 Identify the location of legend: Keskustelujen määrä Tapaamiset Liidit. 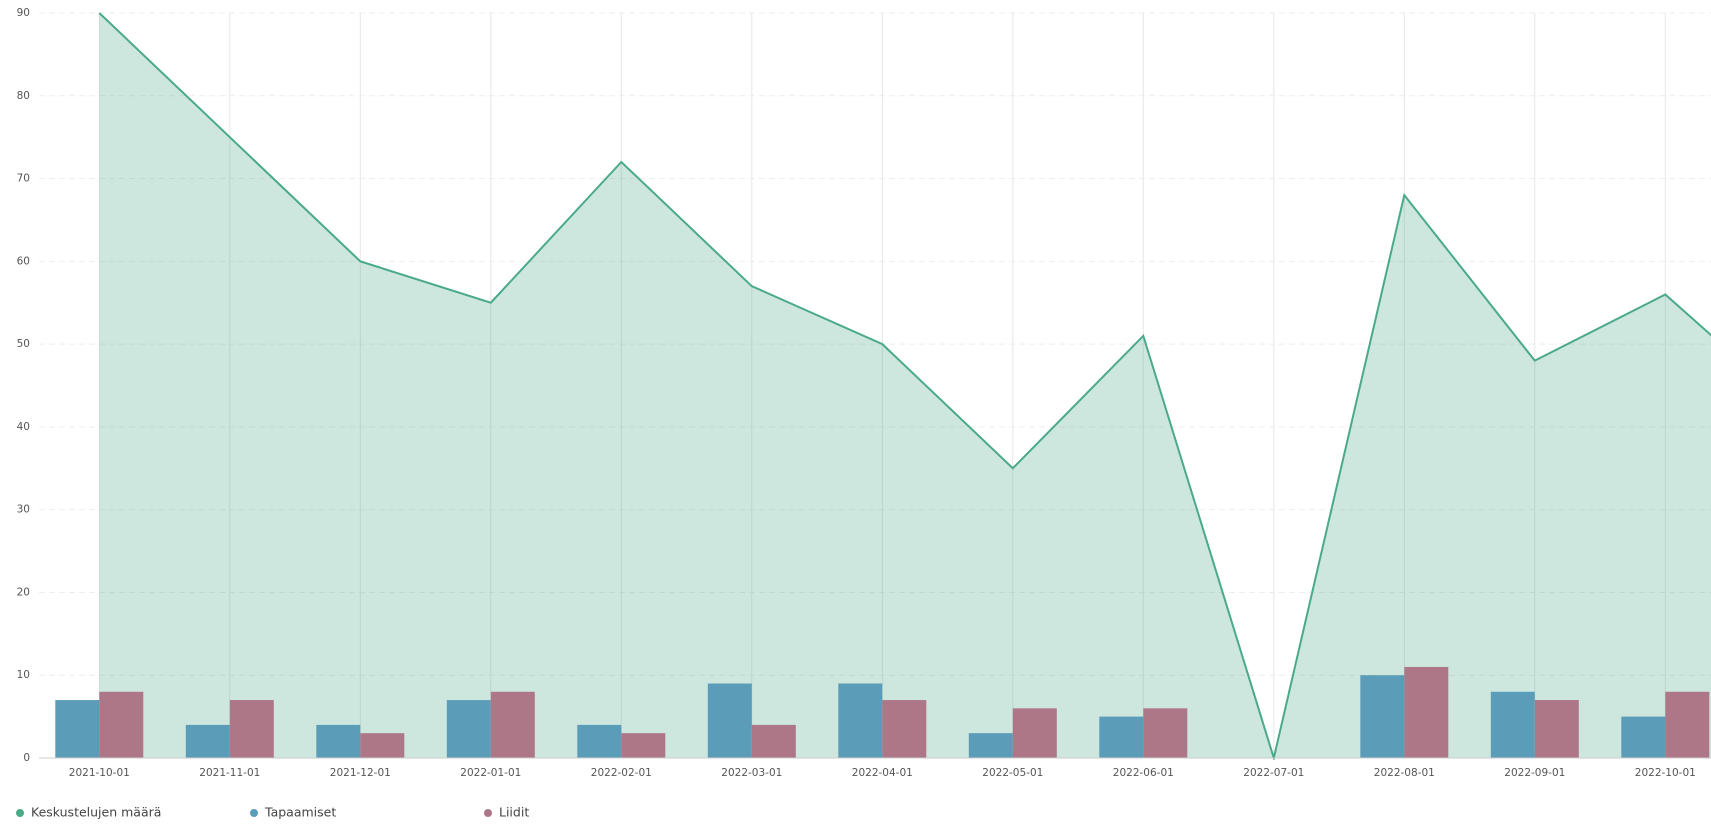
(272, 812).